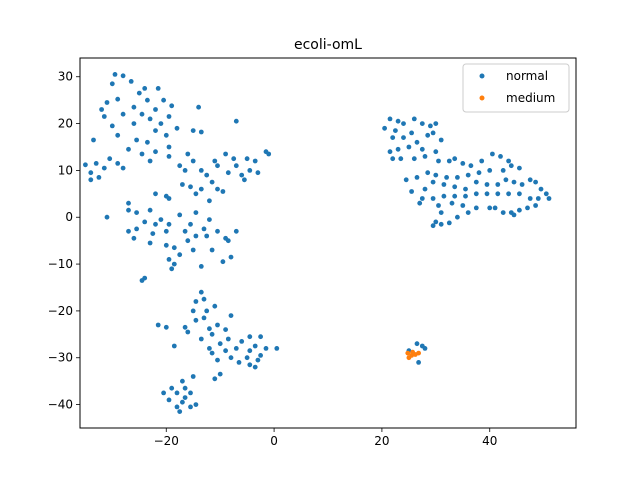 This screenshot has width=640, height=480. I want to click on legend: normal medium, so click(516, 88).